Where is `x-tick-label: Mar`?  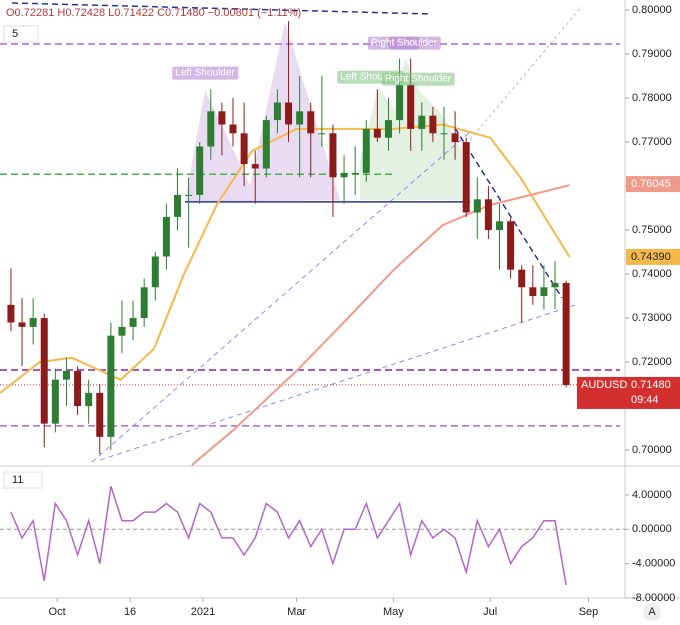
x-tick-label: Mar is located at coordinates (296, 612).